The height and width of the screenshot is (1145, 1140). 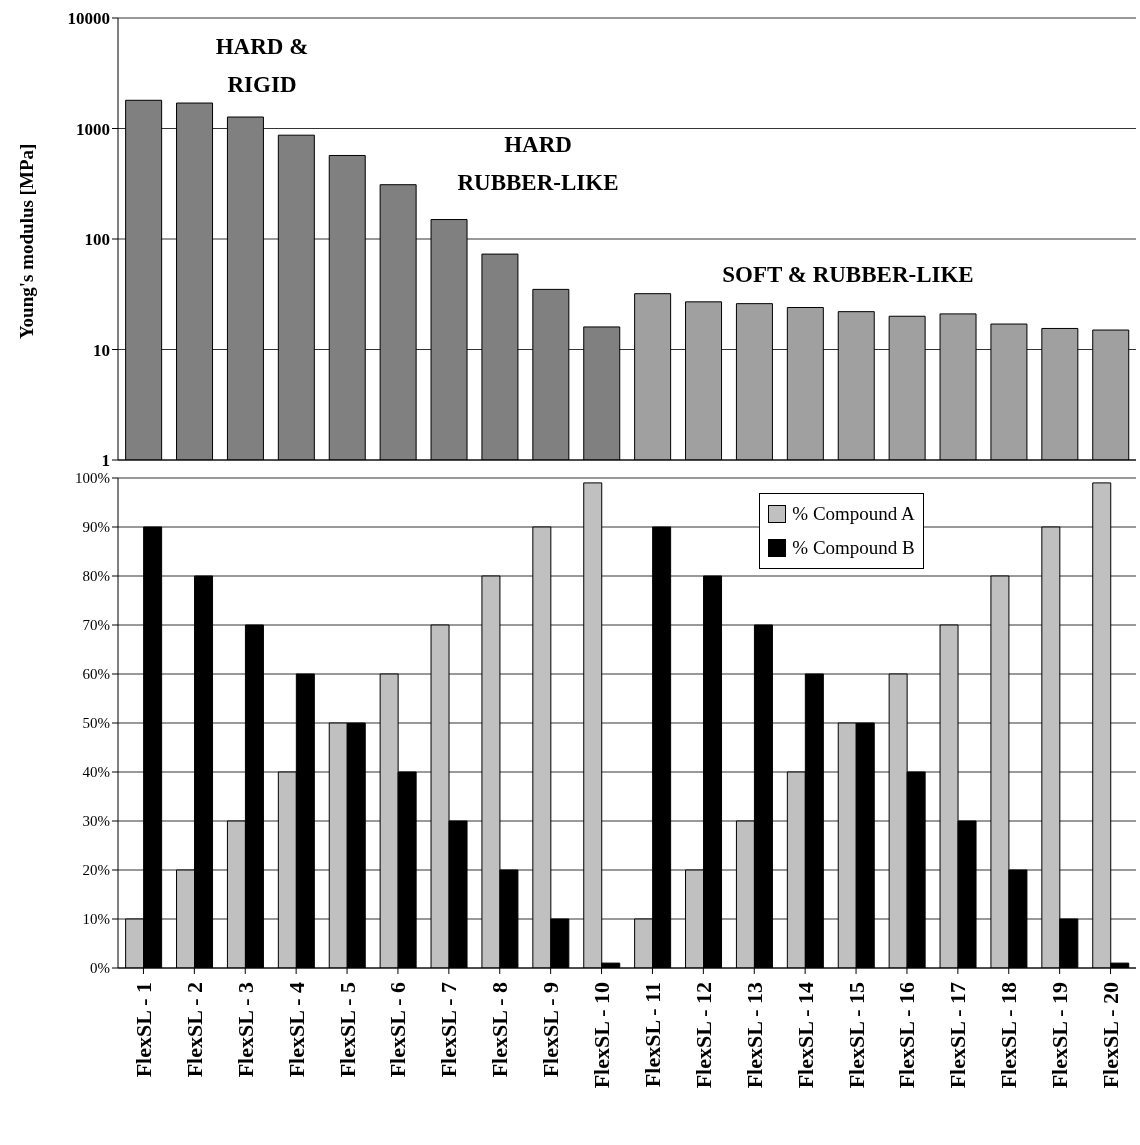 What do you see at coordinates (93, 129) in the screenshot?
I see `y-tick-label: 1000` at bounding box center [93, 129].